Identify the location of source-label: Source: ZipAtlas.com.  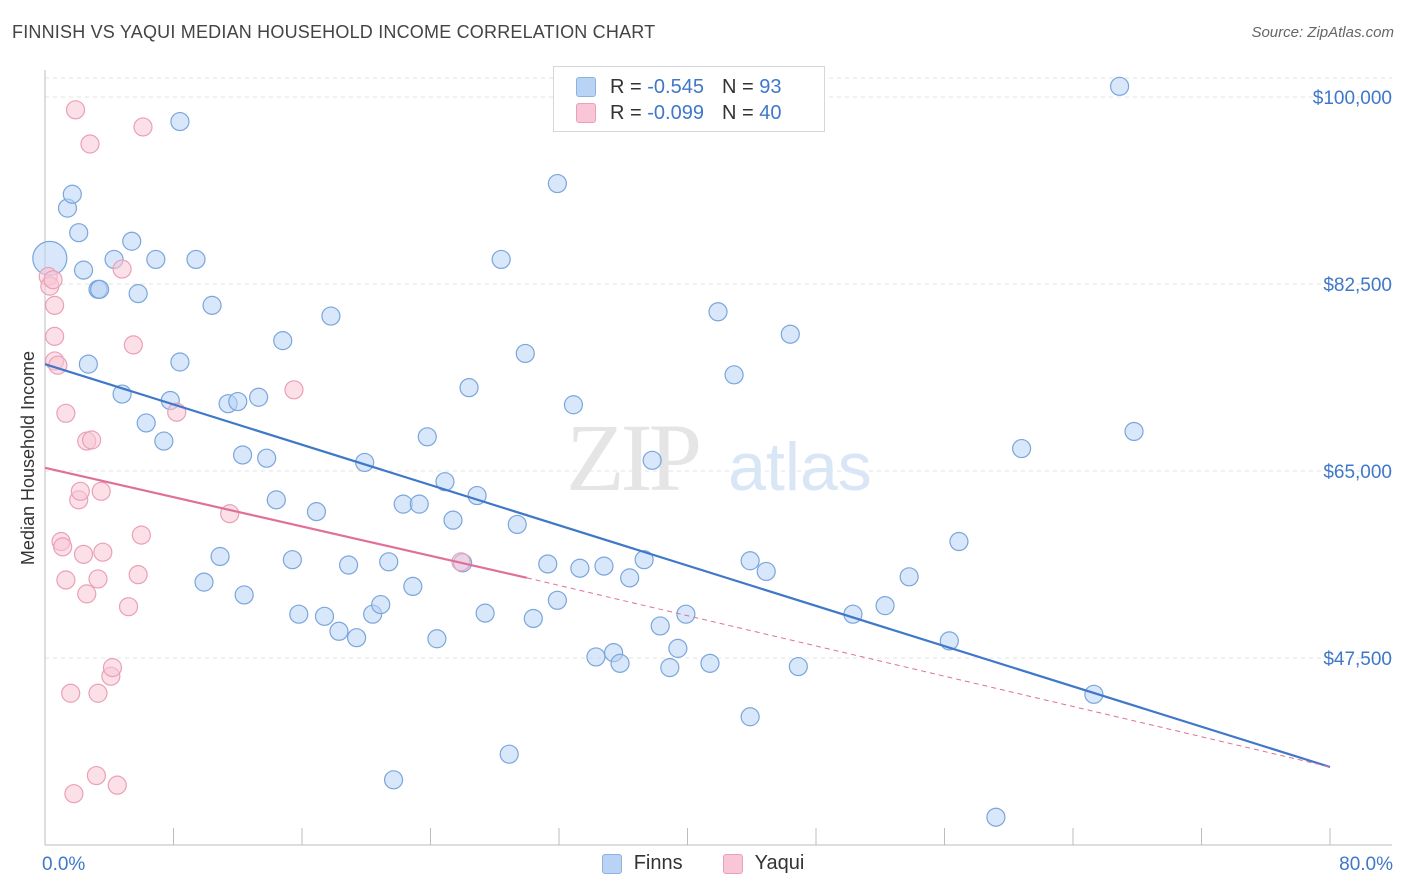
(1322, 32).